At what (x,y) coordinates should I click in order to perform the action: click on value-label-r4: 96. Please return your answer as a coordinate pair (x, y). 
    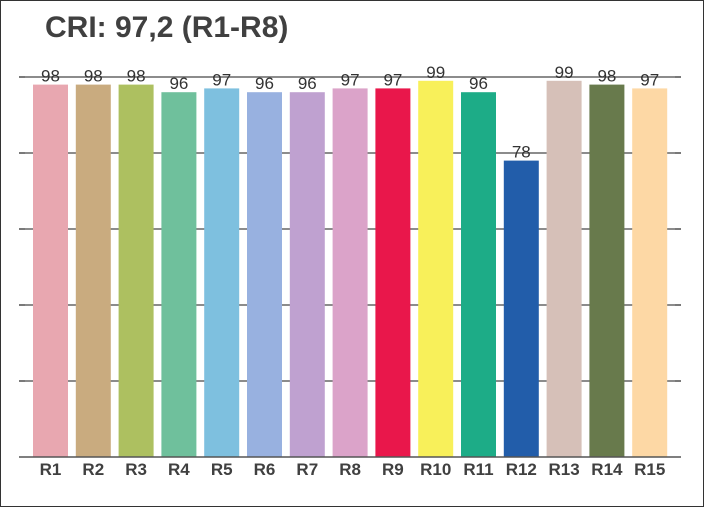
    Looking at the image, I should click on (178, 83).